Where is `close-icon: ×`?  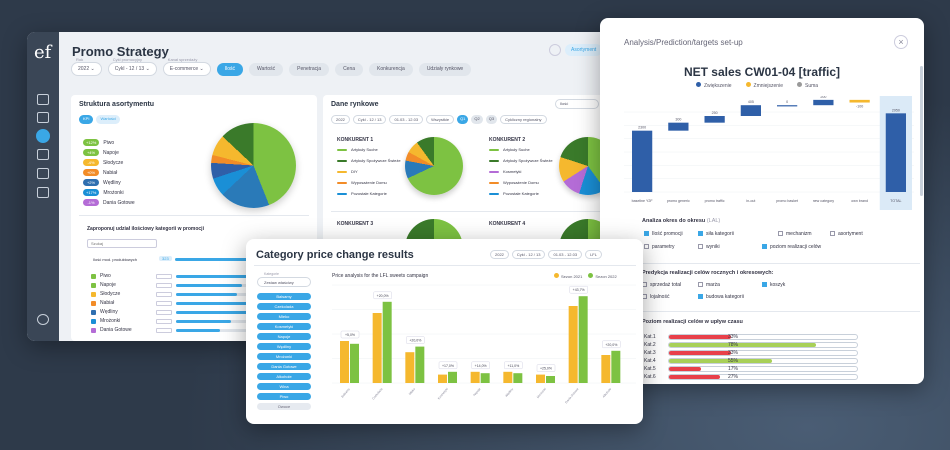 close-icon: × is located at coordinates (901, 42).